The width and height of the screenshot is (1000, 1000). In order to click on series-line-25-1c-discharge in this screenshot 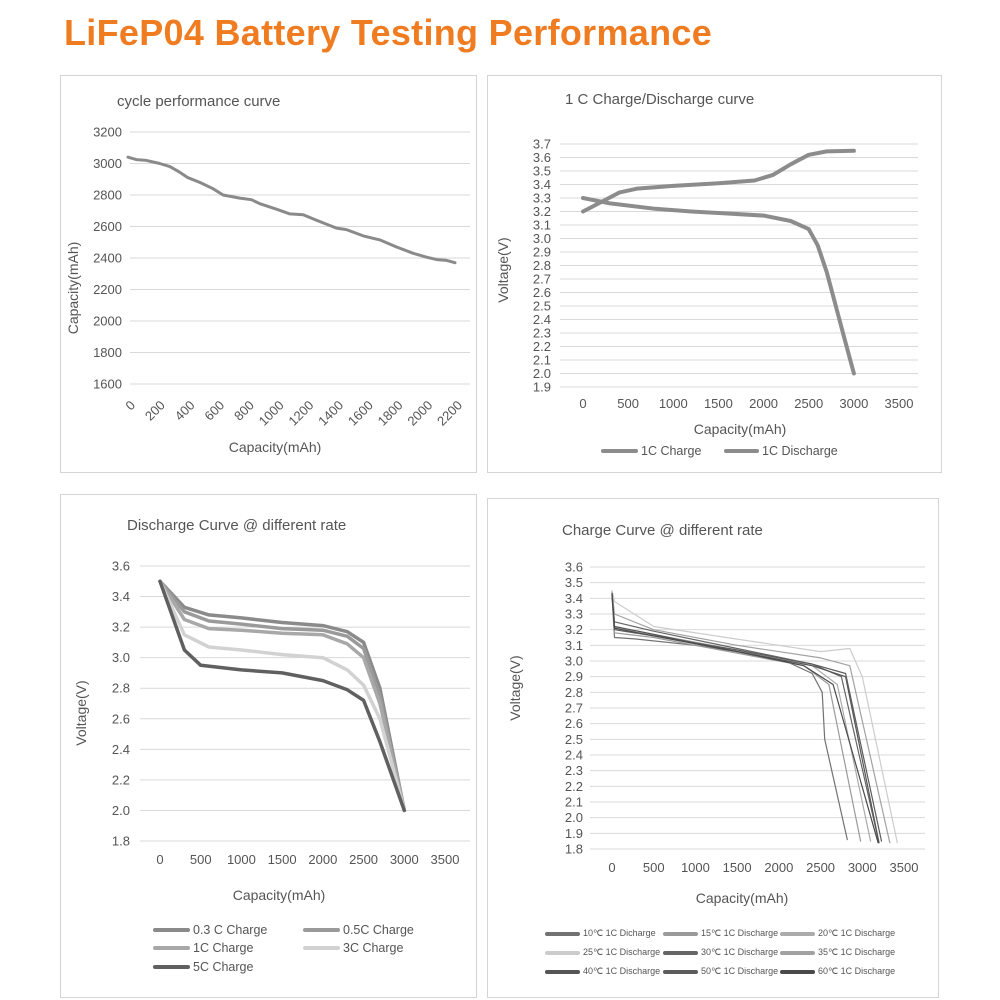, I will do `click(754, 716)`.